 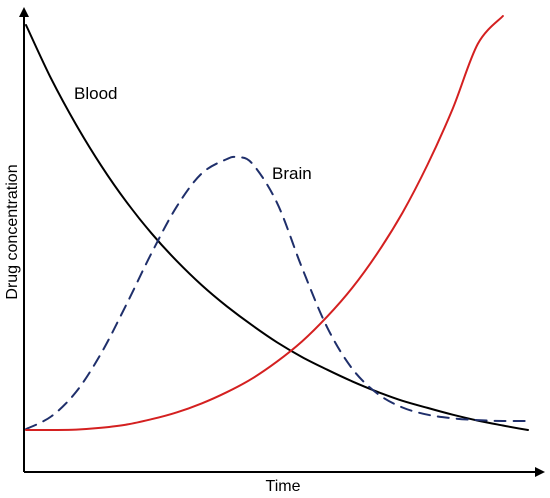 What do you see at coordinates (95, 93) in the screenshot?
I see `blood-curve-label: Blood` at bounding box center [95, 93].